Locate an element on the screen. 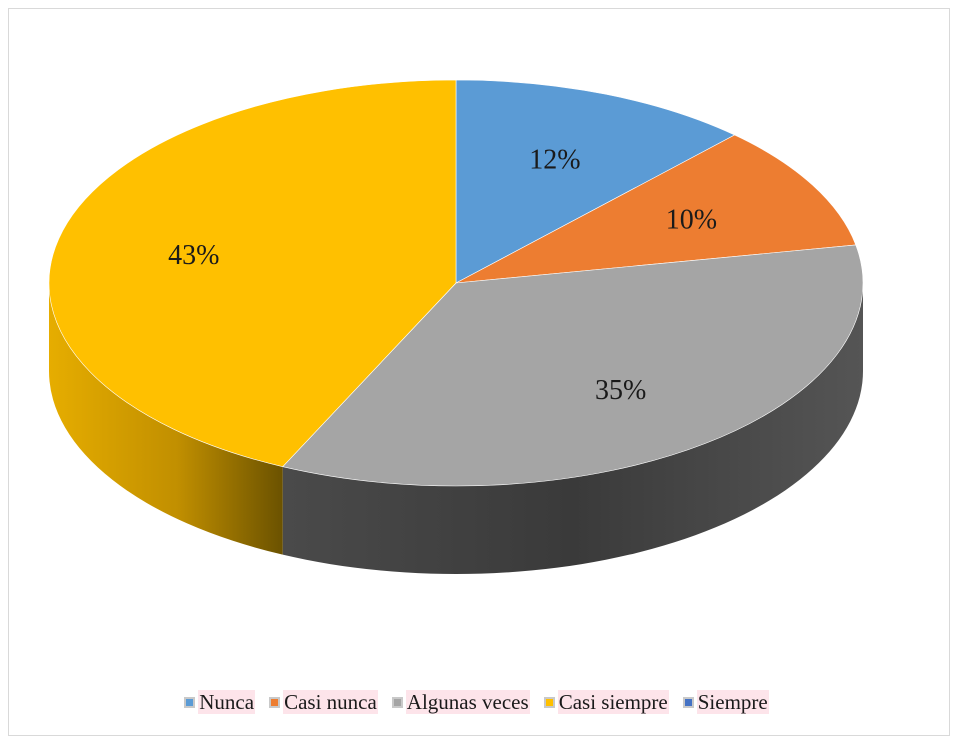 This screenshot has height=740, width=953. pie-slice-casi-nunca is located at coordinates (656, 209).